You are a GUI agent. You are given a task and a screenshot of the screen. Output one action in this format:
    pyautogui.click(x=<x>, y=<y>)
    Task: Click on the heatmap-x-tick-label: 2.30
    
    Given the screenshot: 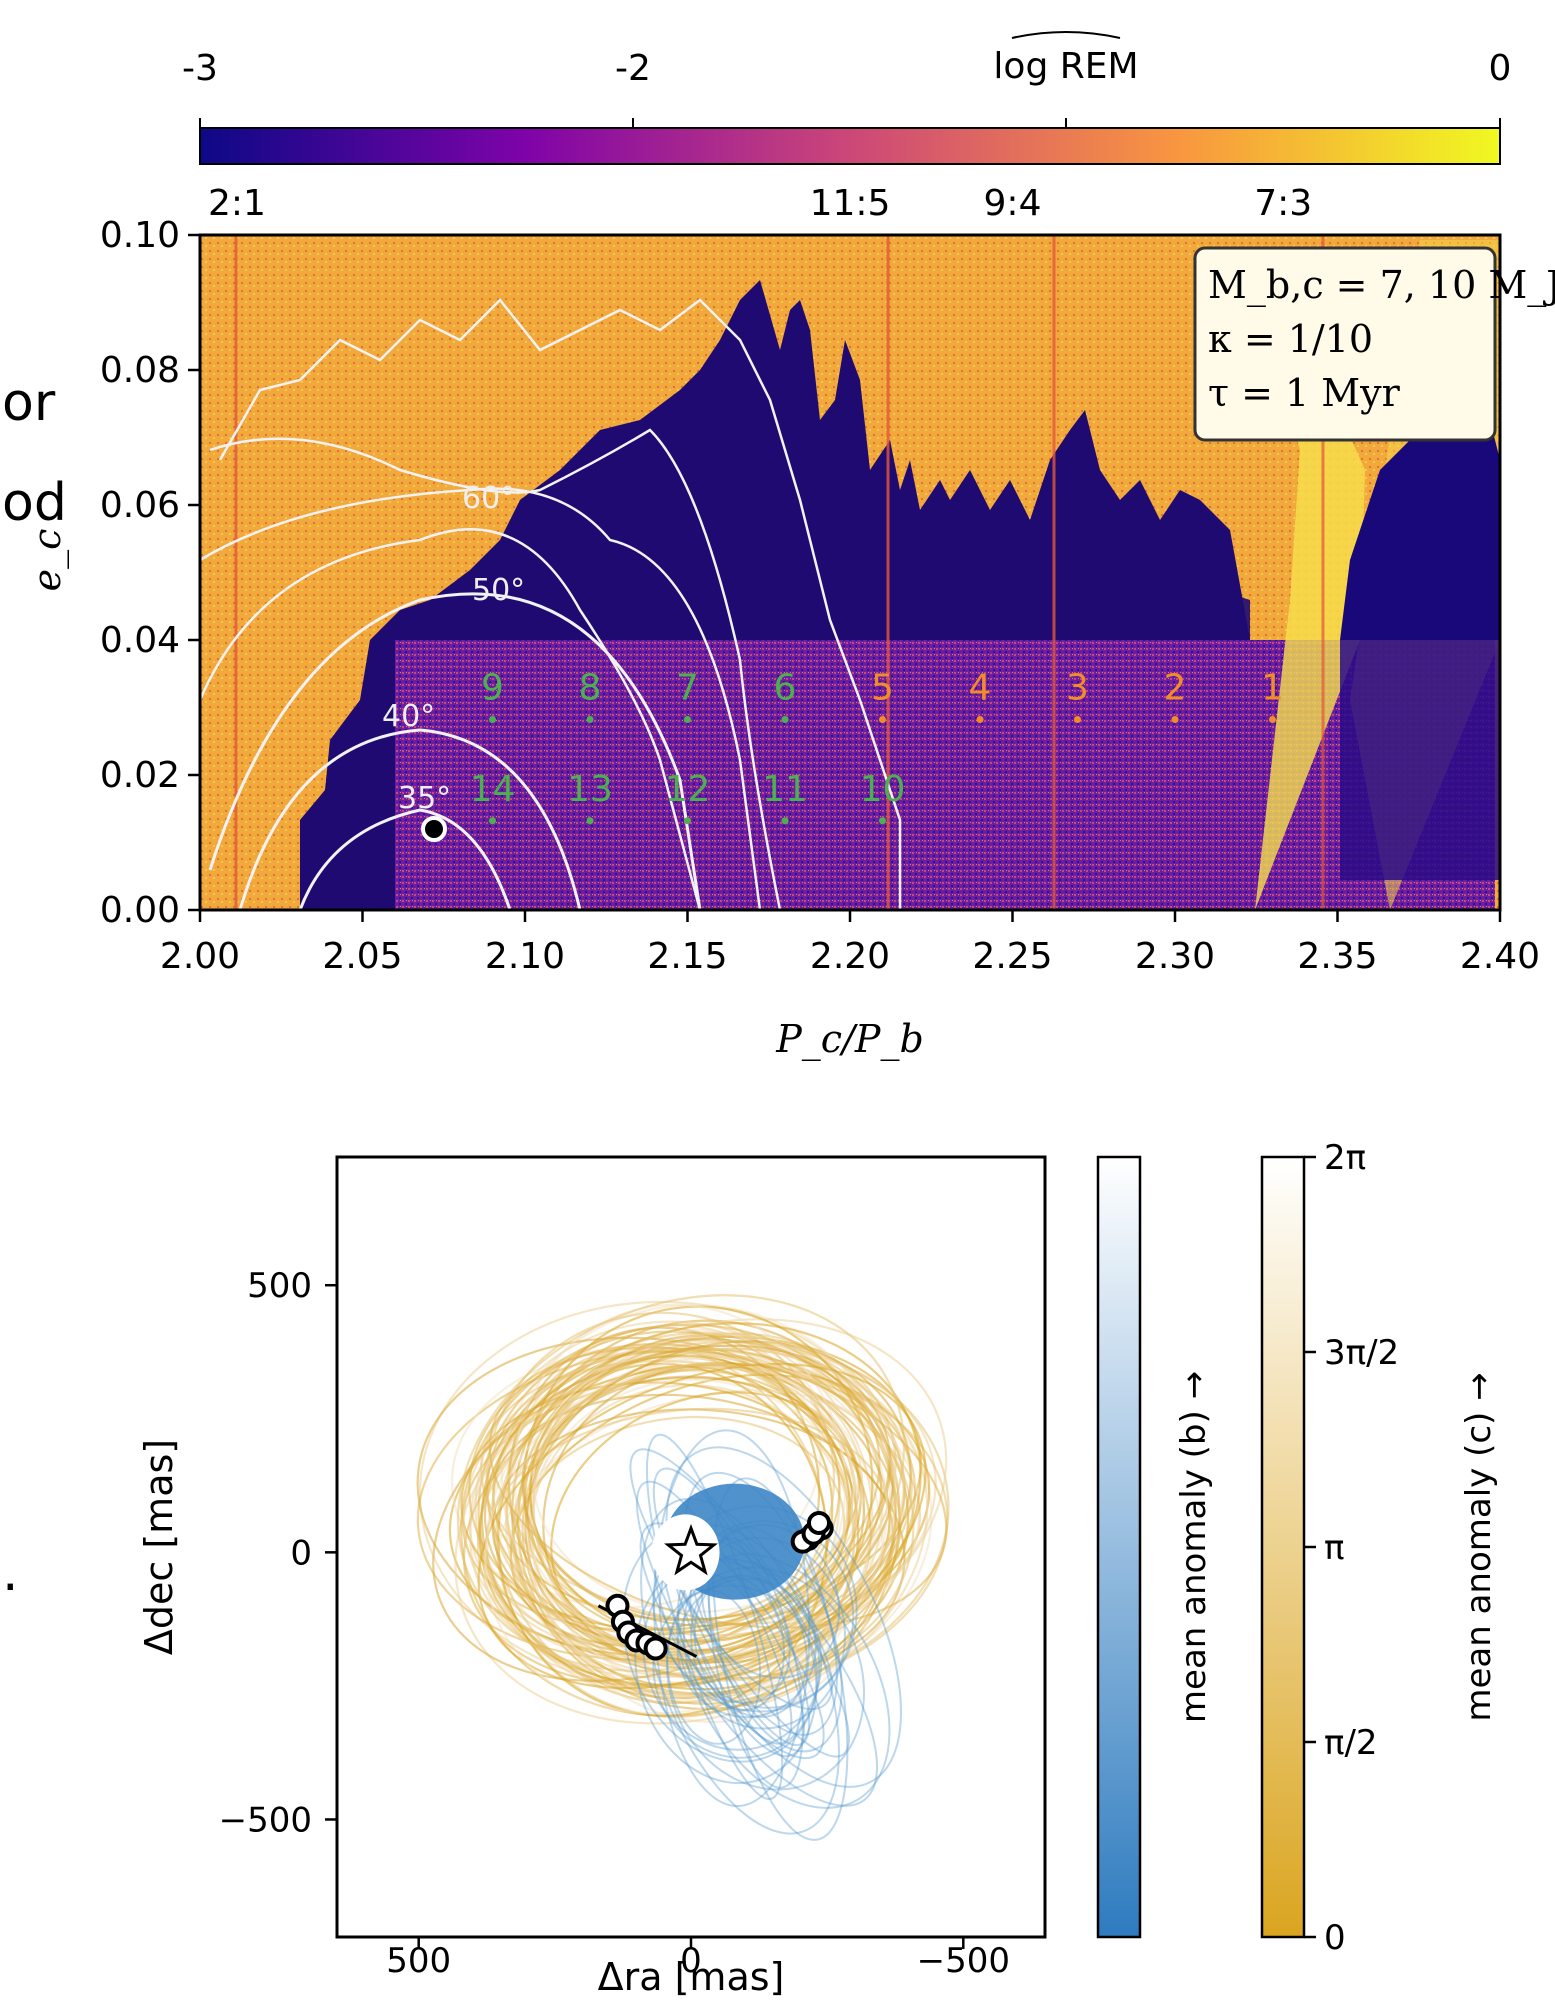 What is the action you would take?
    pyautogui.click(x=1175, y=956)
    